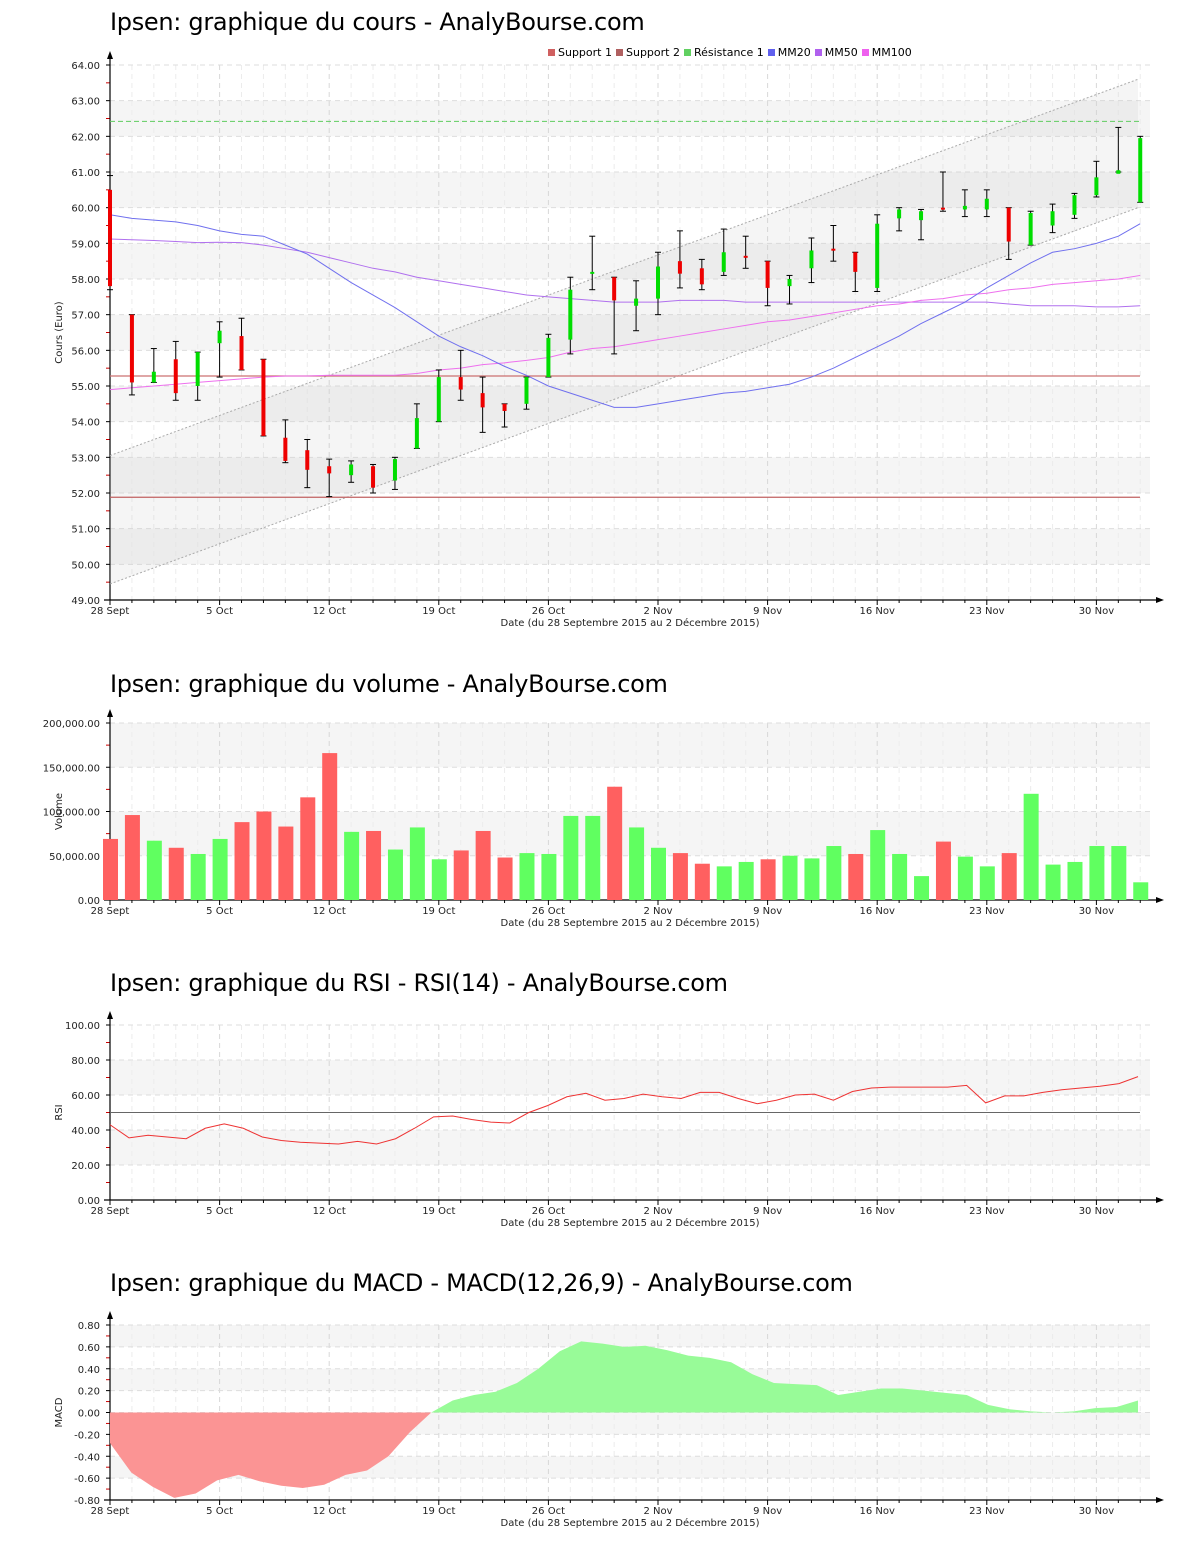  I want to click on legend-item: MM20, so click(789, 52).